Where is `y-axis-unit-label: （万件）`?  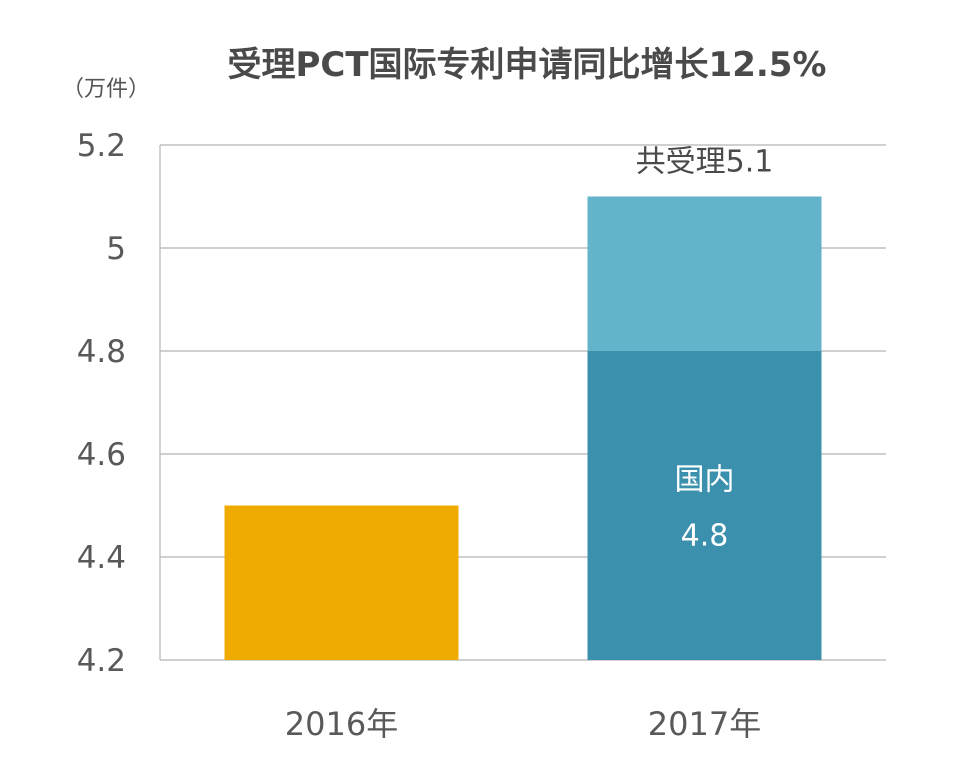
y-axis-unit-label: （万件） is located at coordinates (106, 89).